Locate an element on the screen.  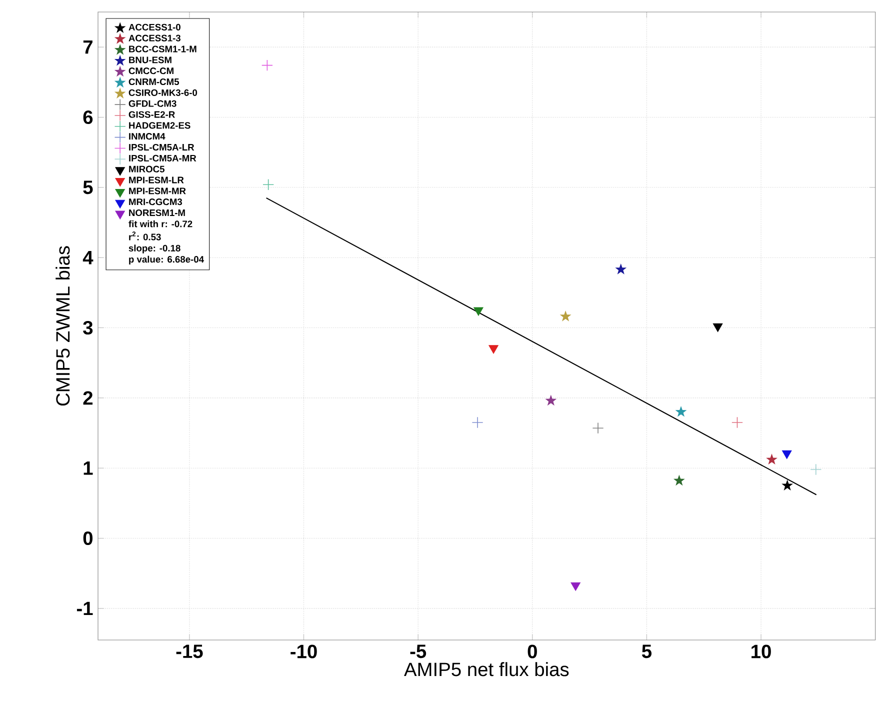
x-tick-label: 10 is located at coordinates (761, 651).